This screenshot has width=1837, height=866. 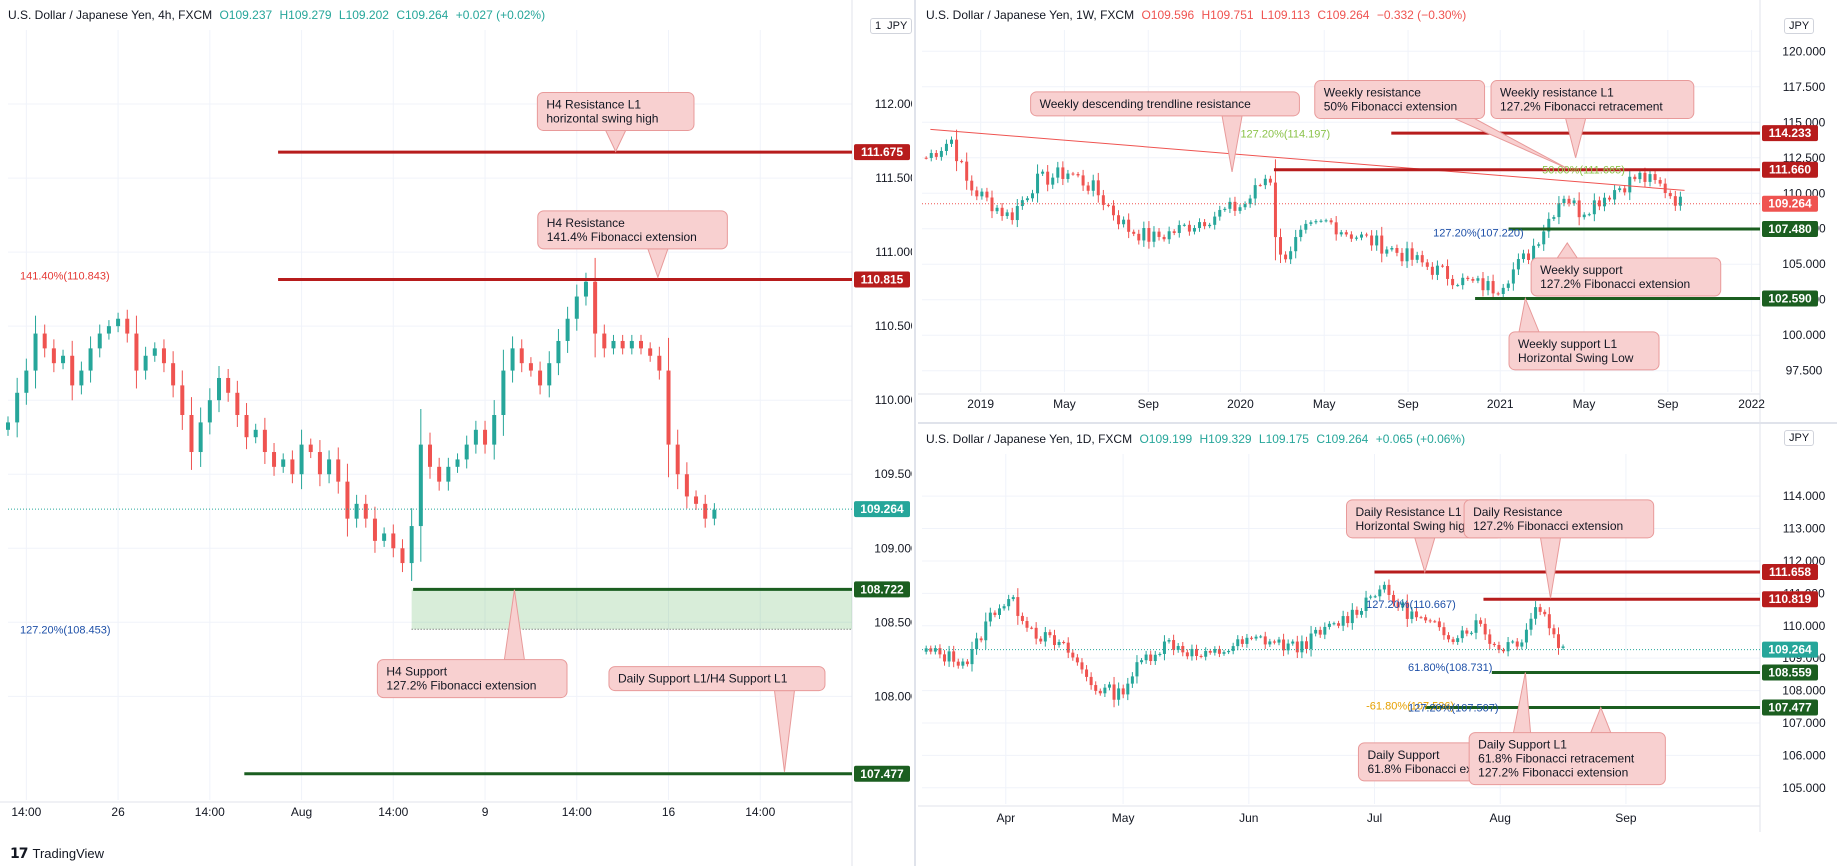 I want to click on daily-currency-button: JPY, so click(x=1799, y=438).